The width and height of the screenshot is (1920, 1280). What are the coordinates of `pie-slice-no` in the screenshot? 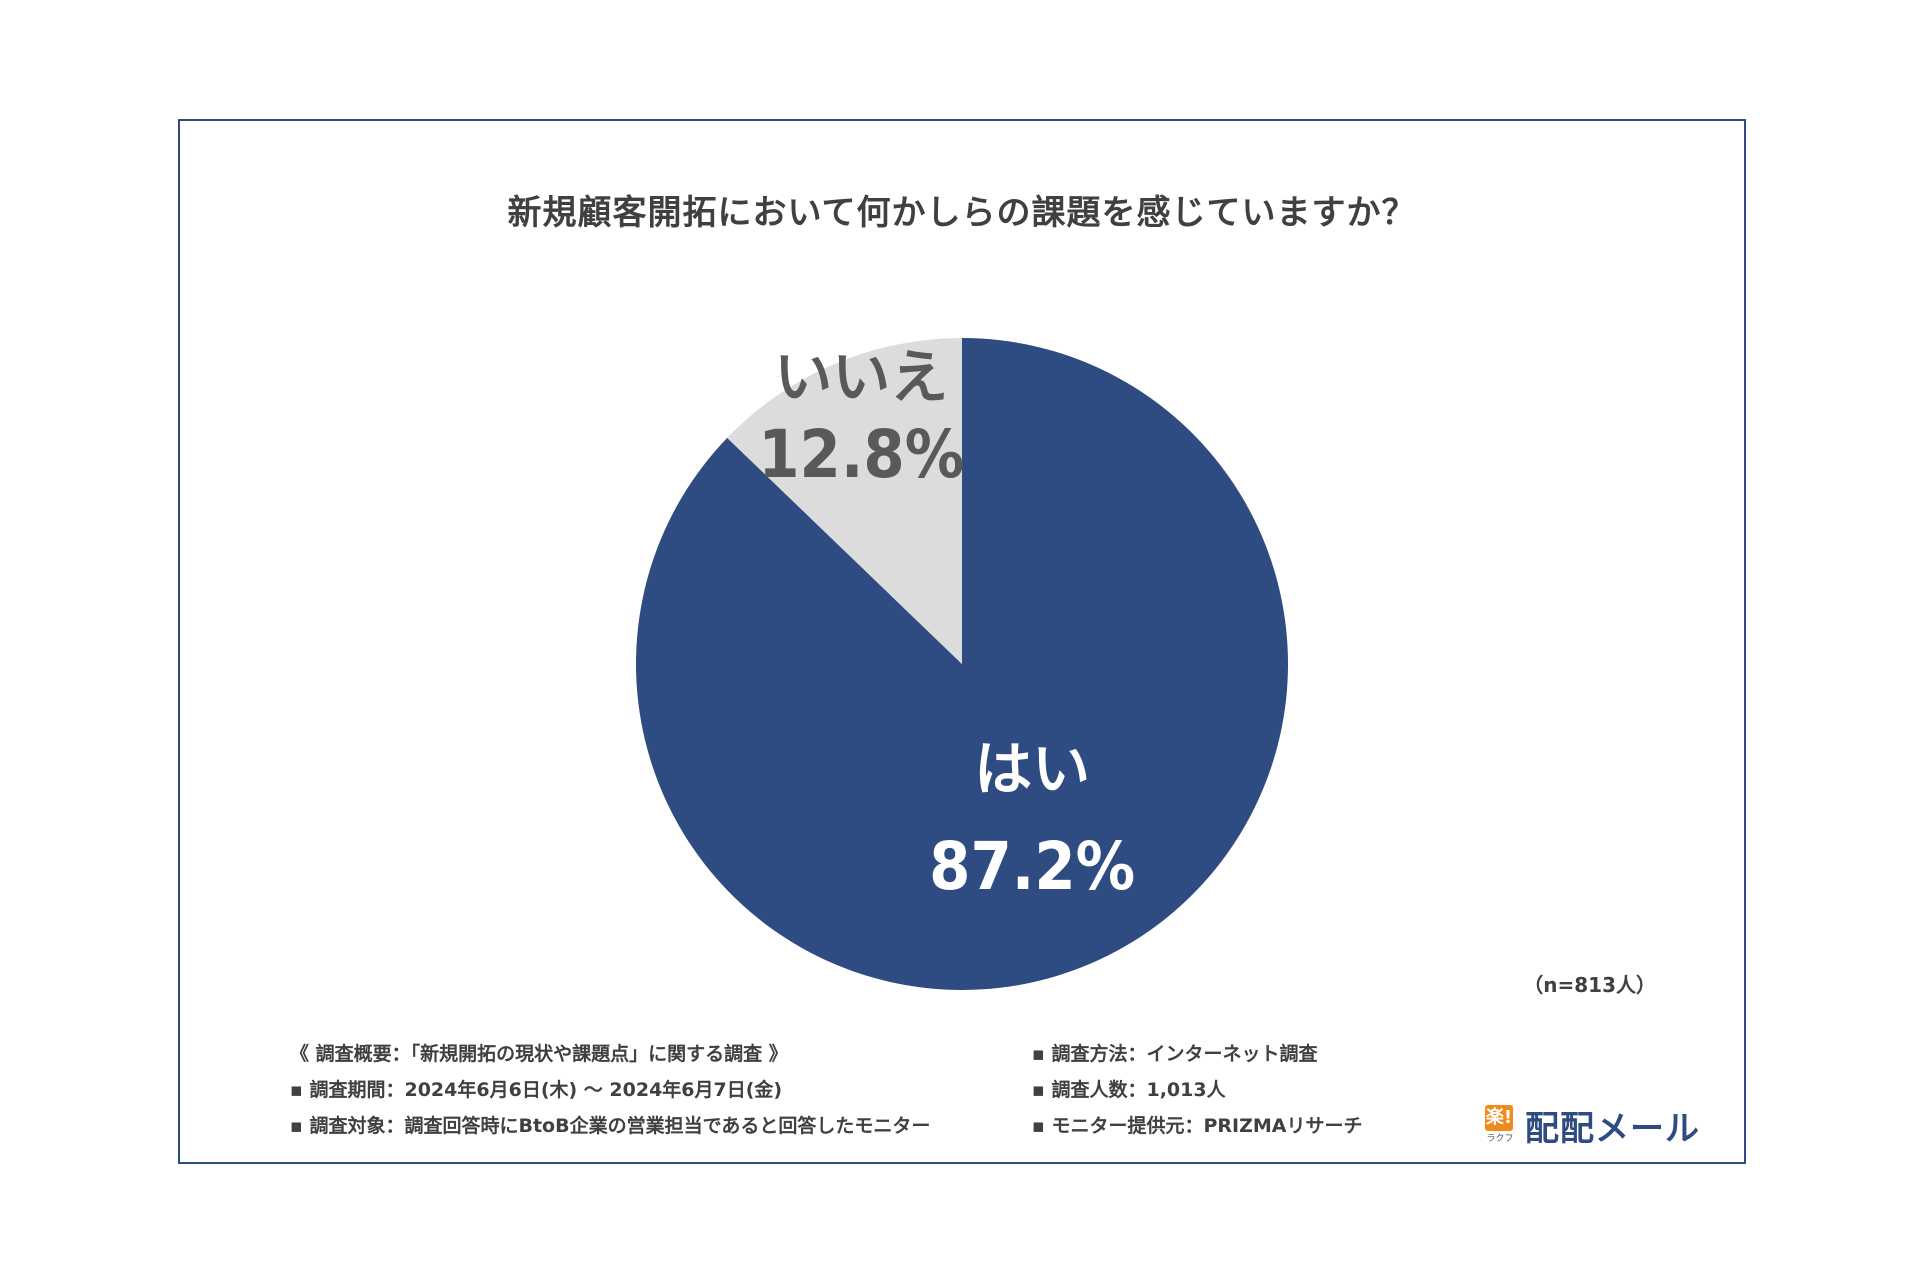 It's located at (844, 501).